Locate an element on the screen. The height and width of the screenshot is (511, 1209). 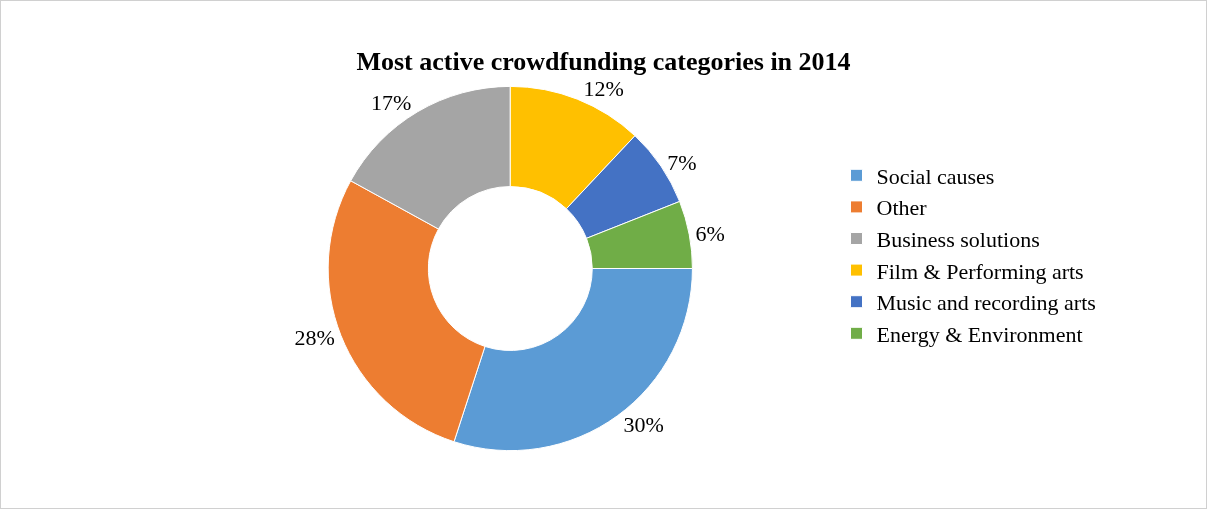
legend-label: Business solutions is located at coordinates (958, 240).